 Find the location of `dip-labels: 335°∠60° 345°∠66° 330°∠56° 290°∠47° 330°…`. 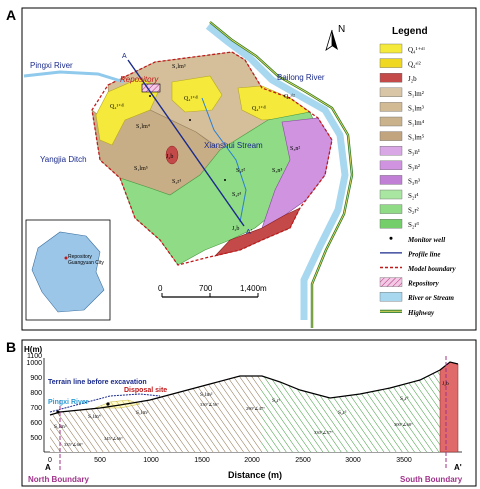

dip-labels: 335°∠60° 345°∠66° 330°∠56° 290°∠47° 330°… is located at coordinates (238, 424).